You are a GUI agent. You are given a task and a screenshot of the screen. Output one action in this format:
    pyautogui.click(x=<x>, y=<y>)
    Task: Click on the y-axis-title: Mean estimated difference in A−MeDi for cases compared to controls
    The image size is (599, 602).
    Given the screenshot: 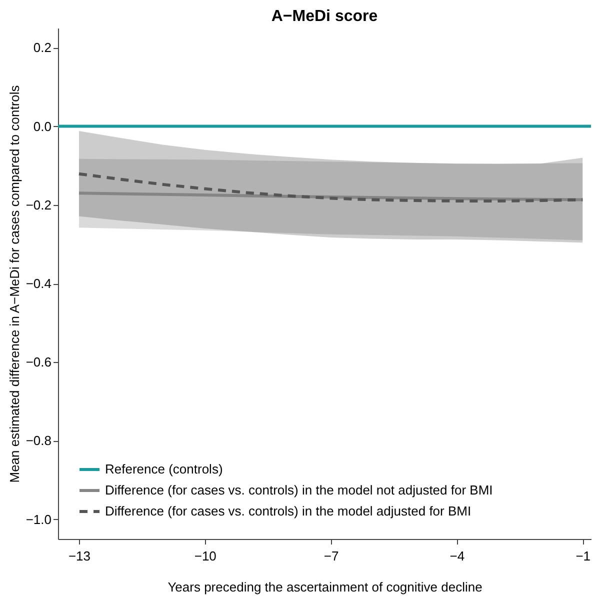 What is the action you would take?
    pyautogui.click(x=14, y=283)
    